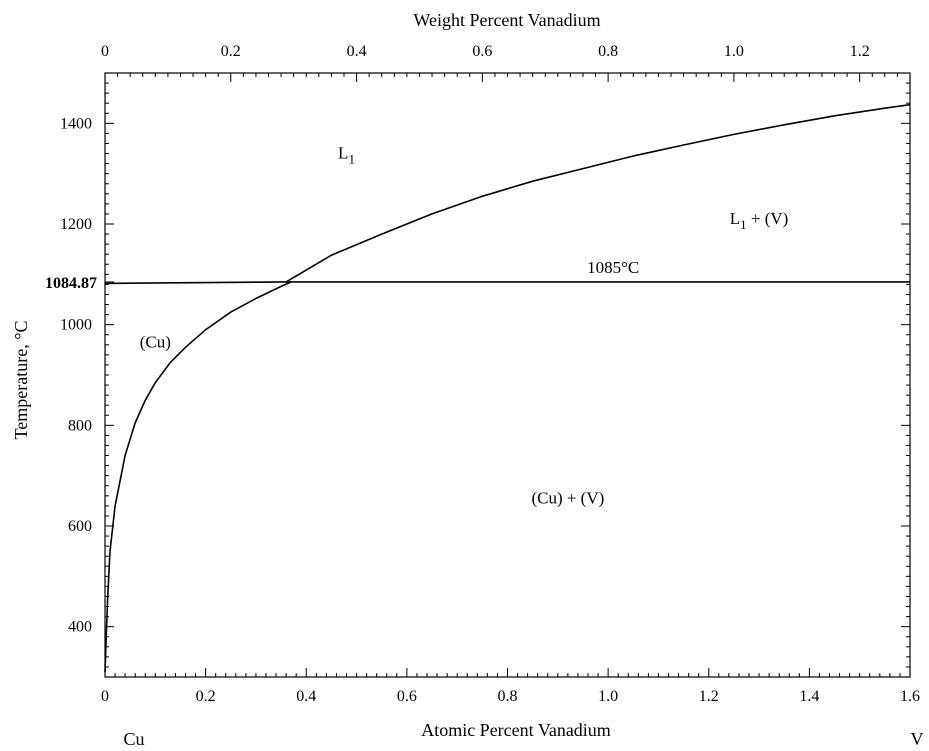  I want to click on x-tick-label: 0.4, so click(306, 696).